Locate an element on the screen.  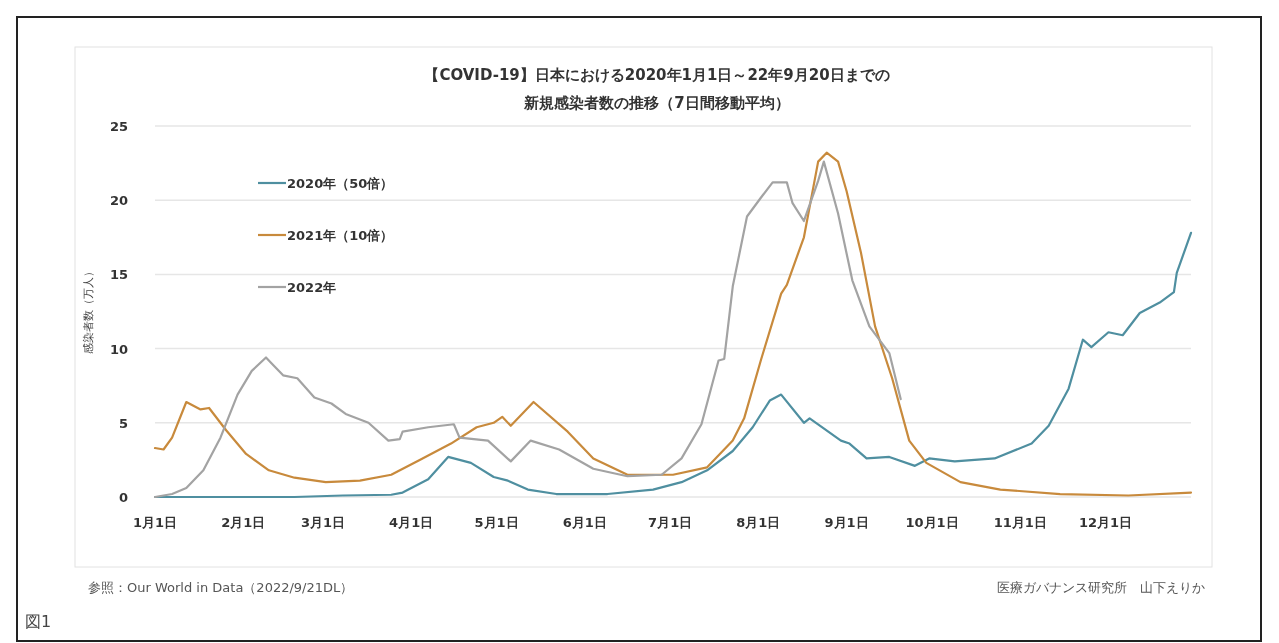
y-tick-label: 25 is located at coordinates (118, 126).